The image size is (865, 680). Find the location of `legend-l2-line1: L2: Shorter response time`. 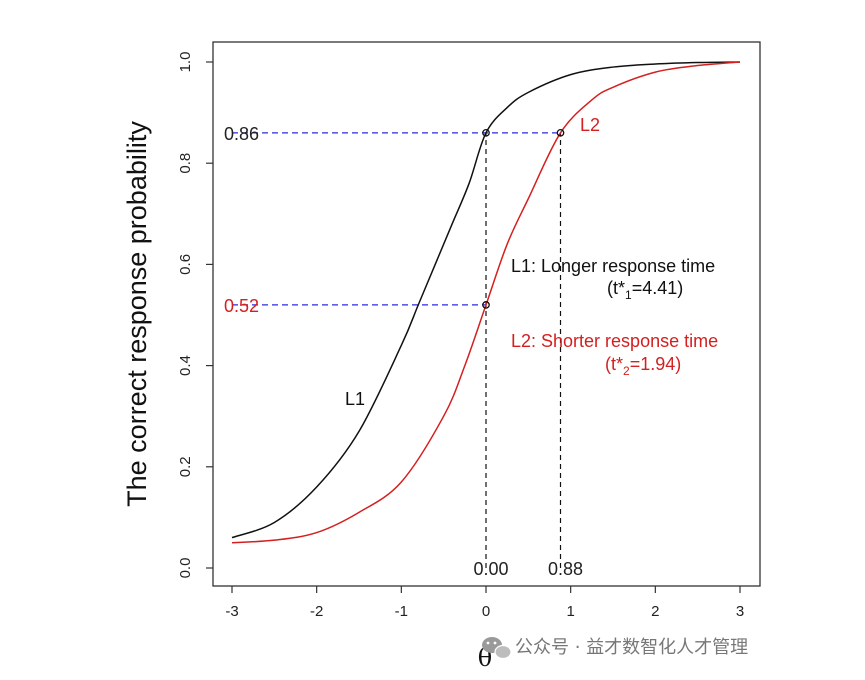

legend-l2-line1: L2: Shorter response time is located at coordinates (614, 341).